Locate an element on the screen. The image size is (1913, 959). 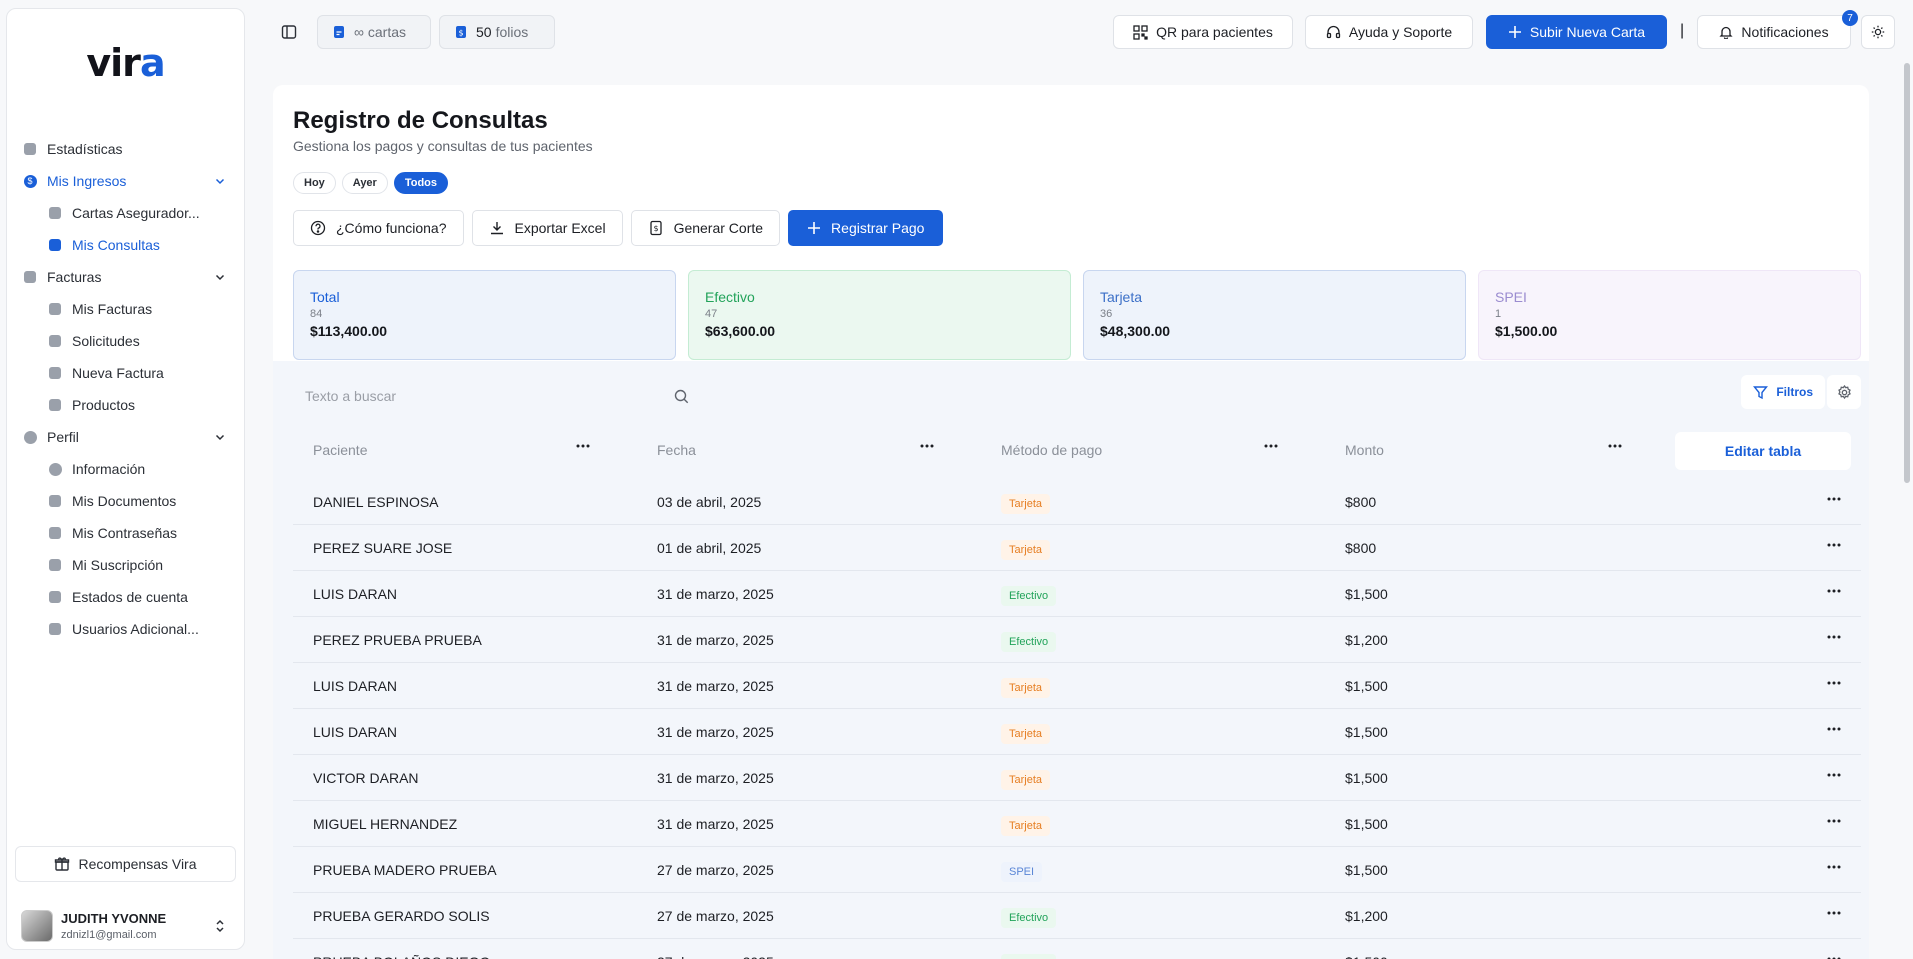
sidebar-item-informaci-n: Información is located at coordinates (125, 469).